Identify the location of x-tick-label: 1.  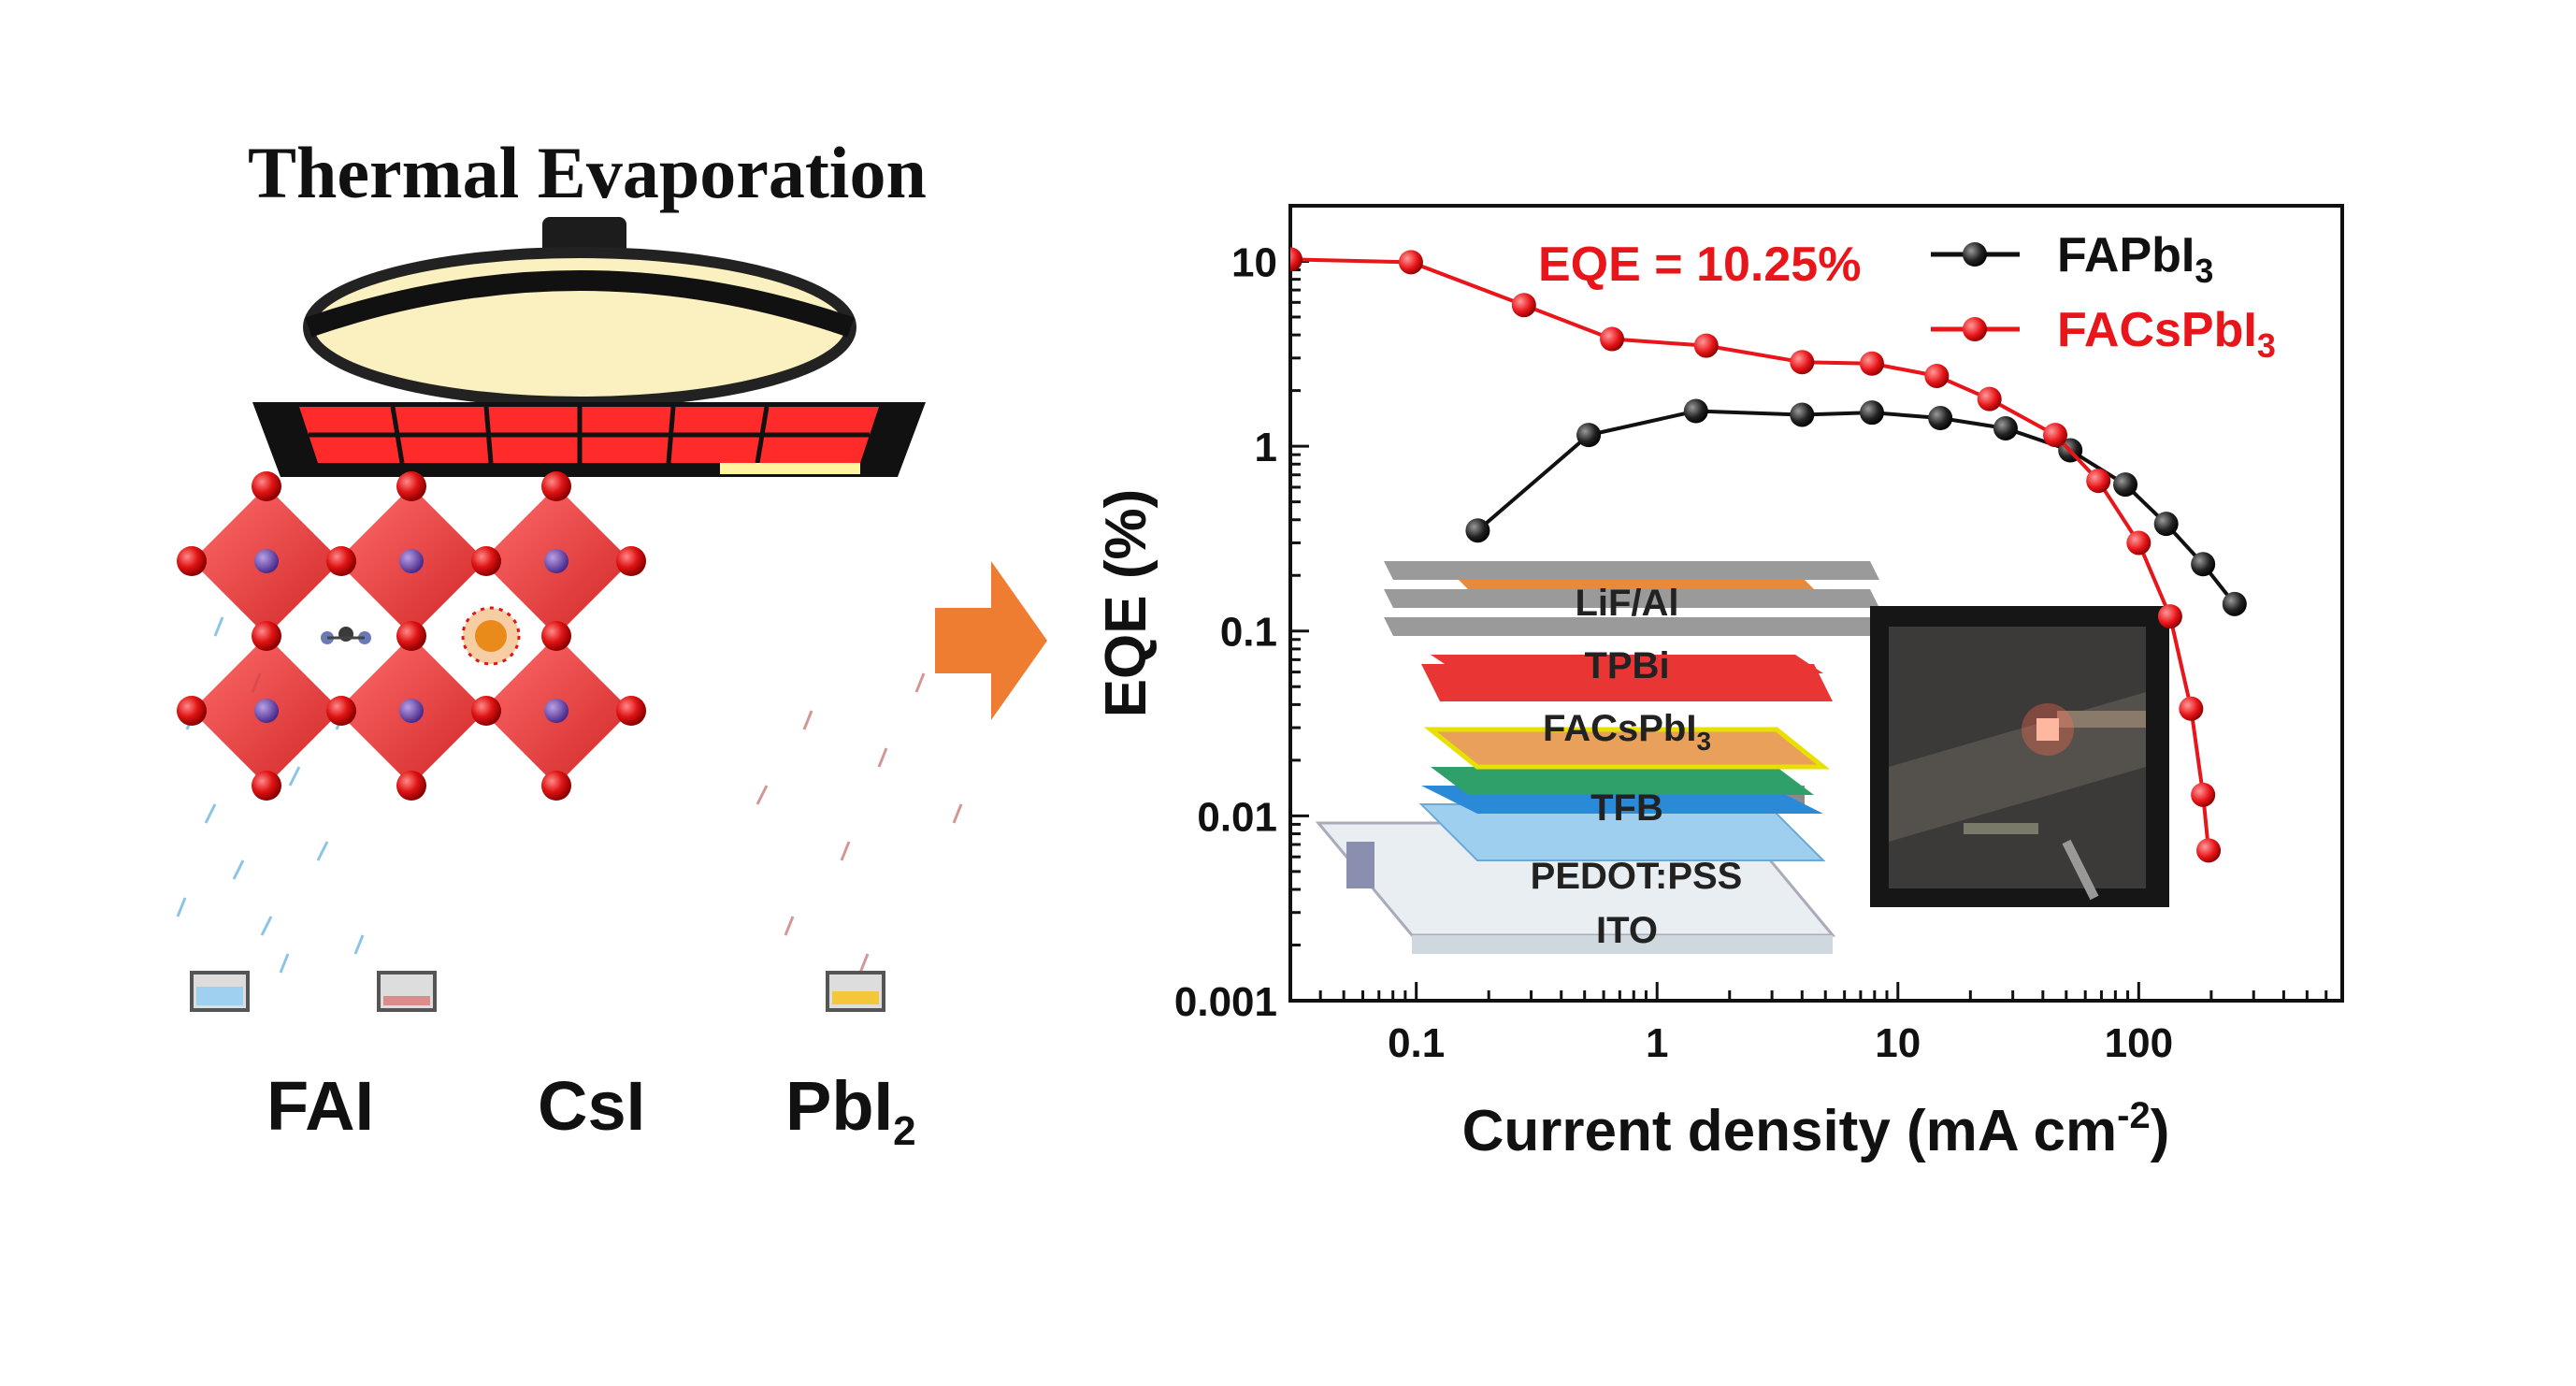
(1657, 1043).